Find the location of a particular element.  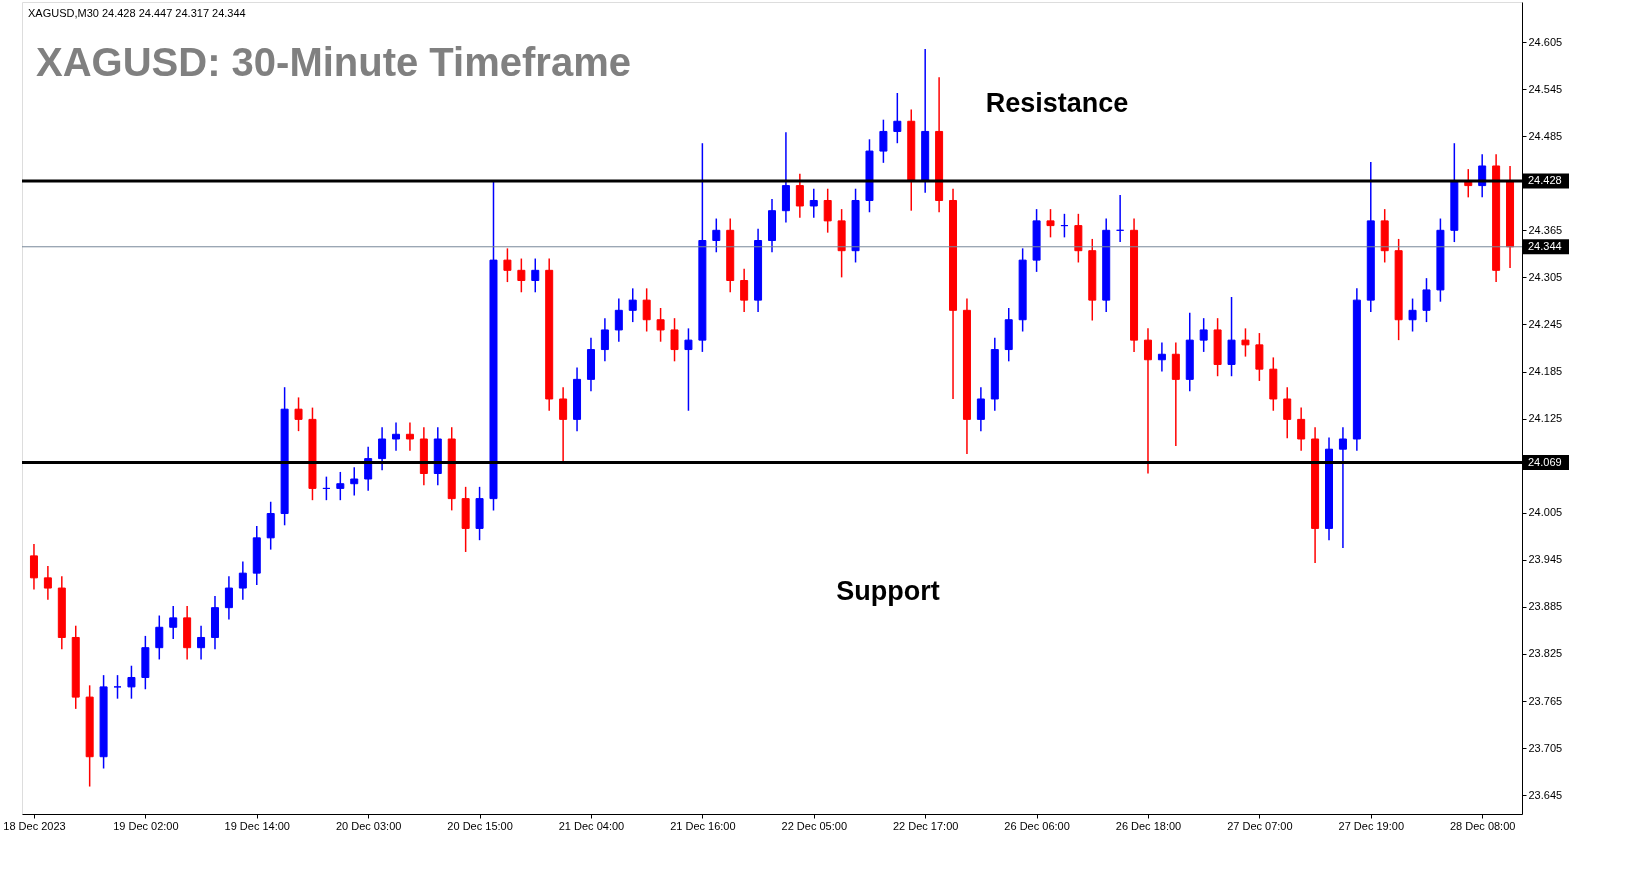

y-tick-label: 24.185 is located at coordinates (1545, 371).